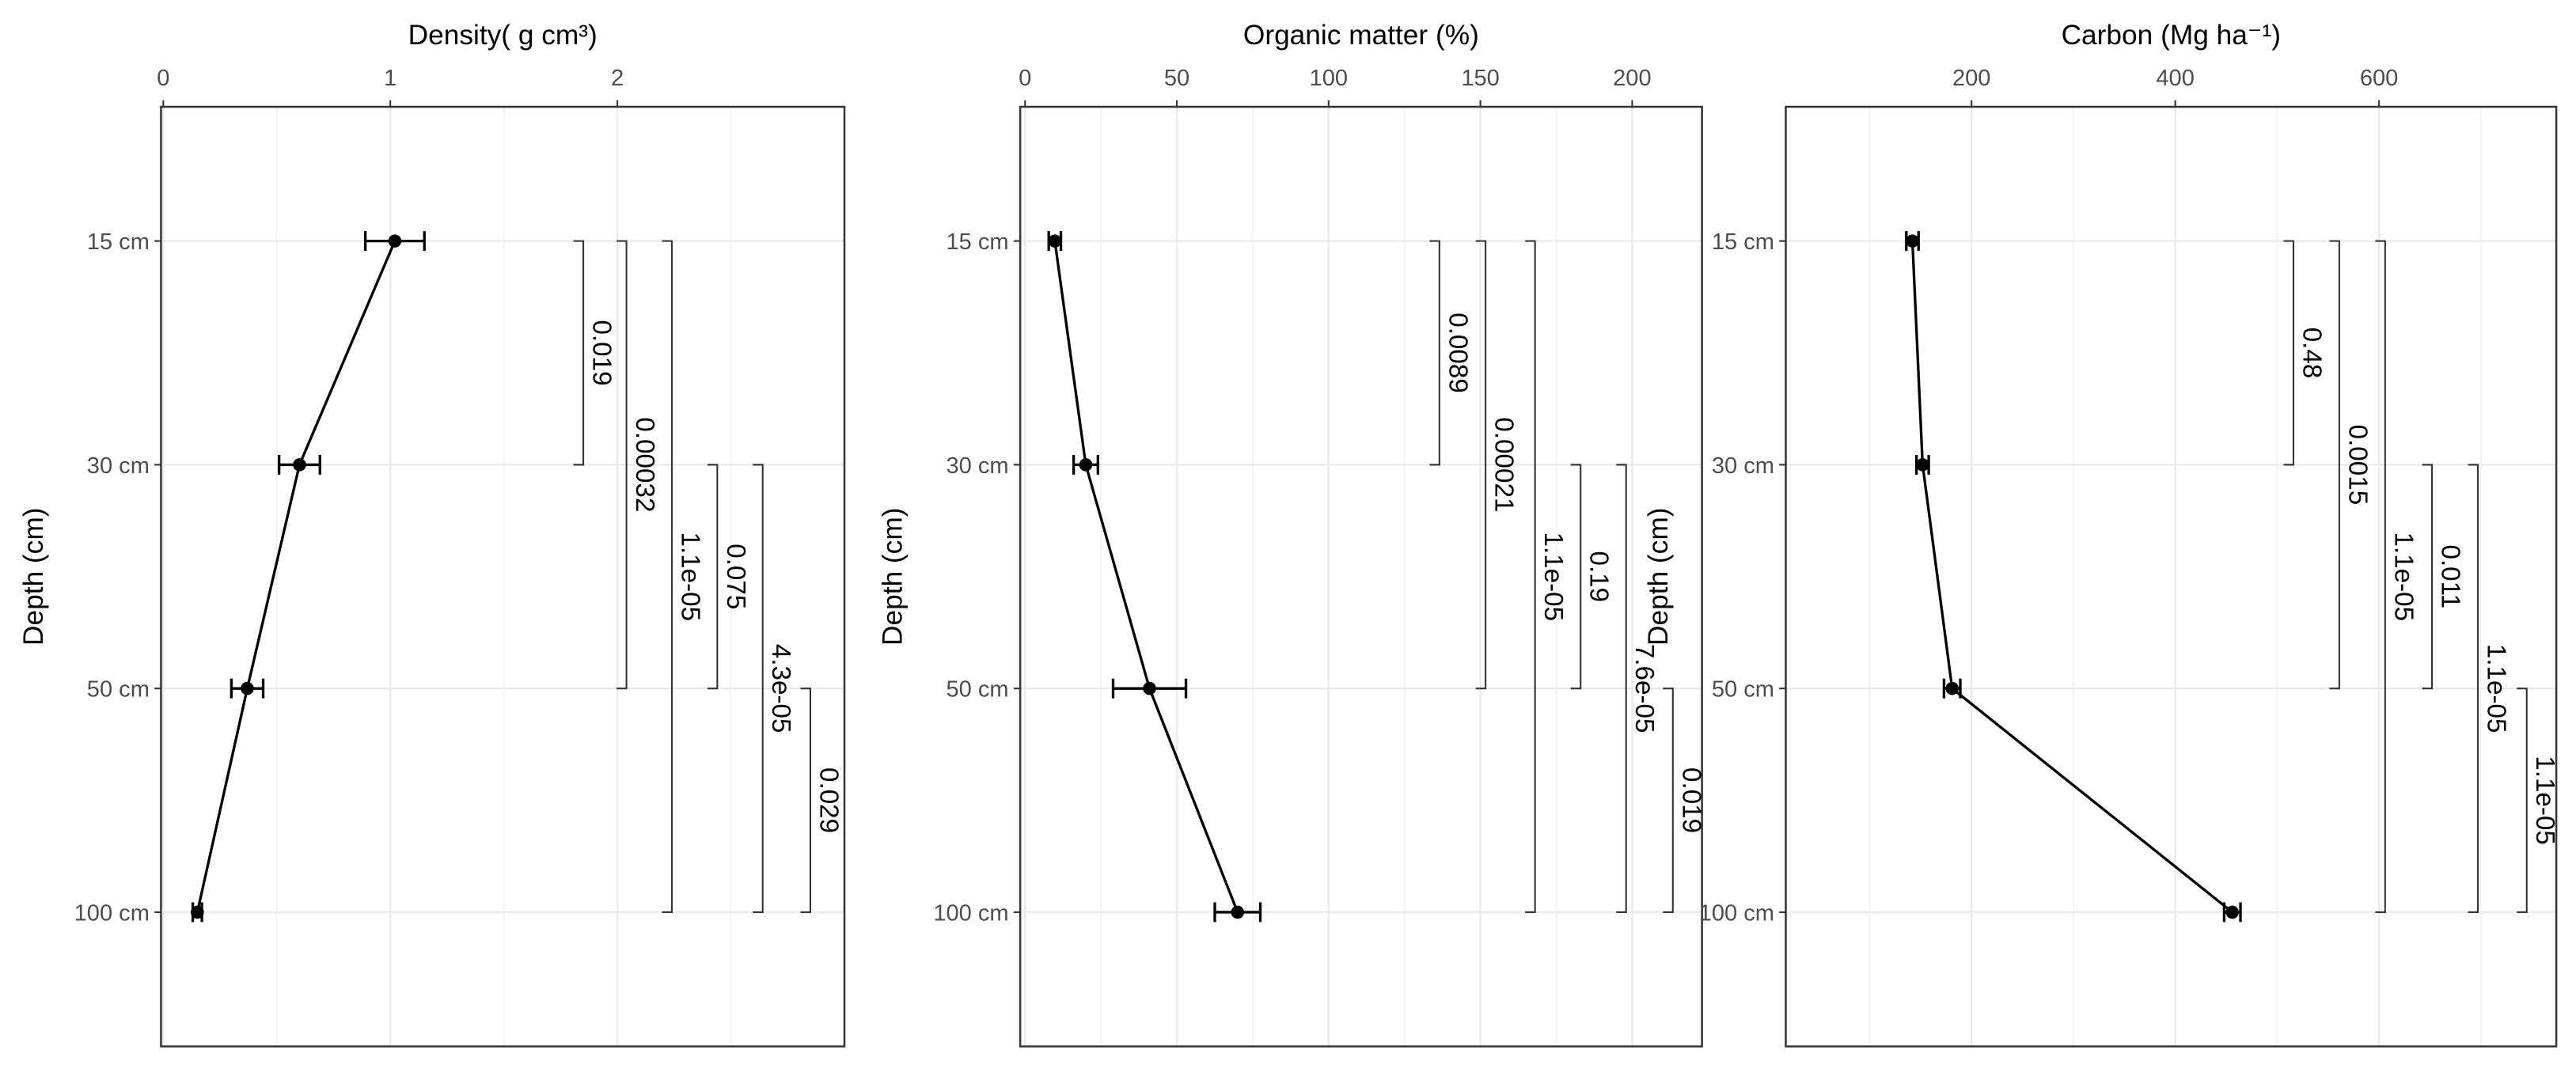 This screenshot has width=2576, height=1076. I want to click on chart-title: Carbon (Mg ha⁻¹), so click(2171, 35).